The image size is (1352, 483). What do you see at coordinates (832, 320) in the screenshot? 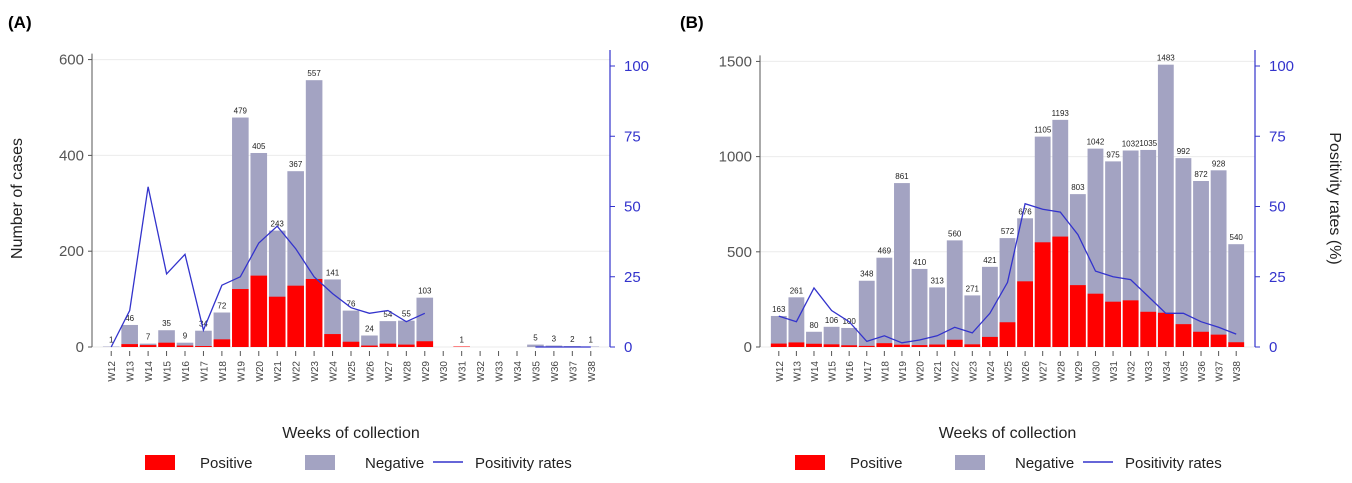
I see `bar-label: 106` at bounding box center [832, 320].